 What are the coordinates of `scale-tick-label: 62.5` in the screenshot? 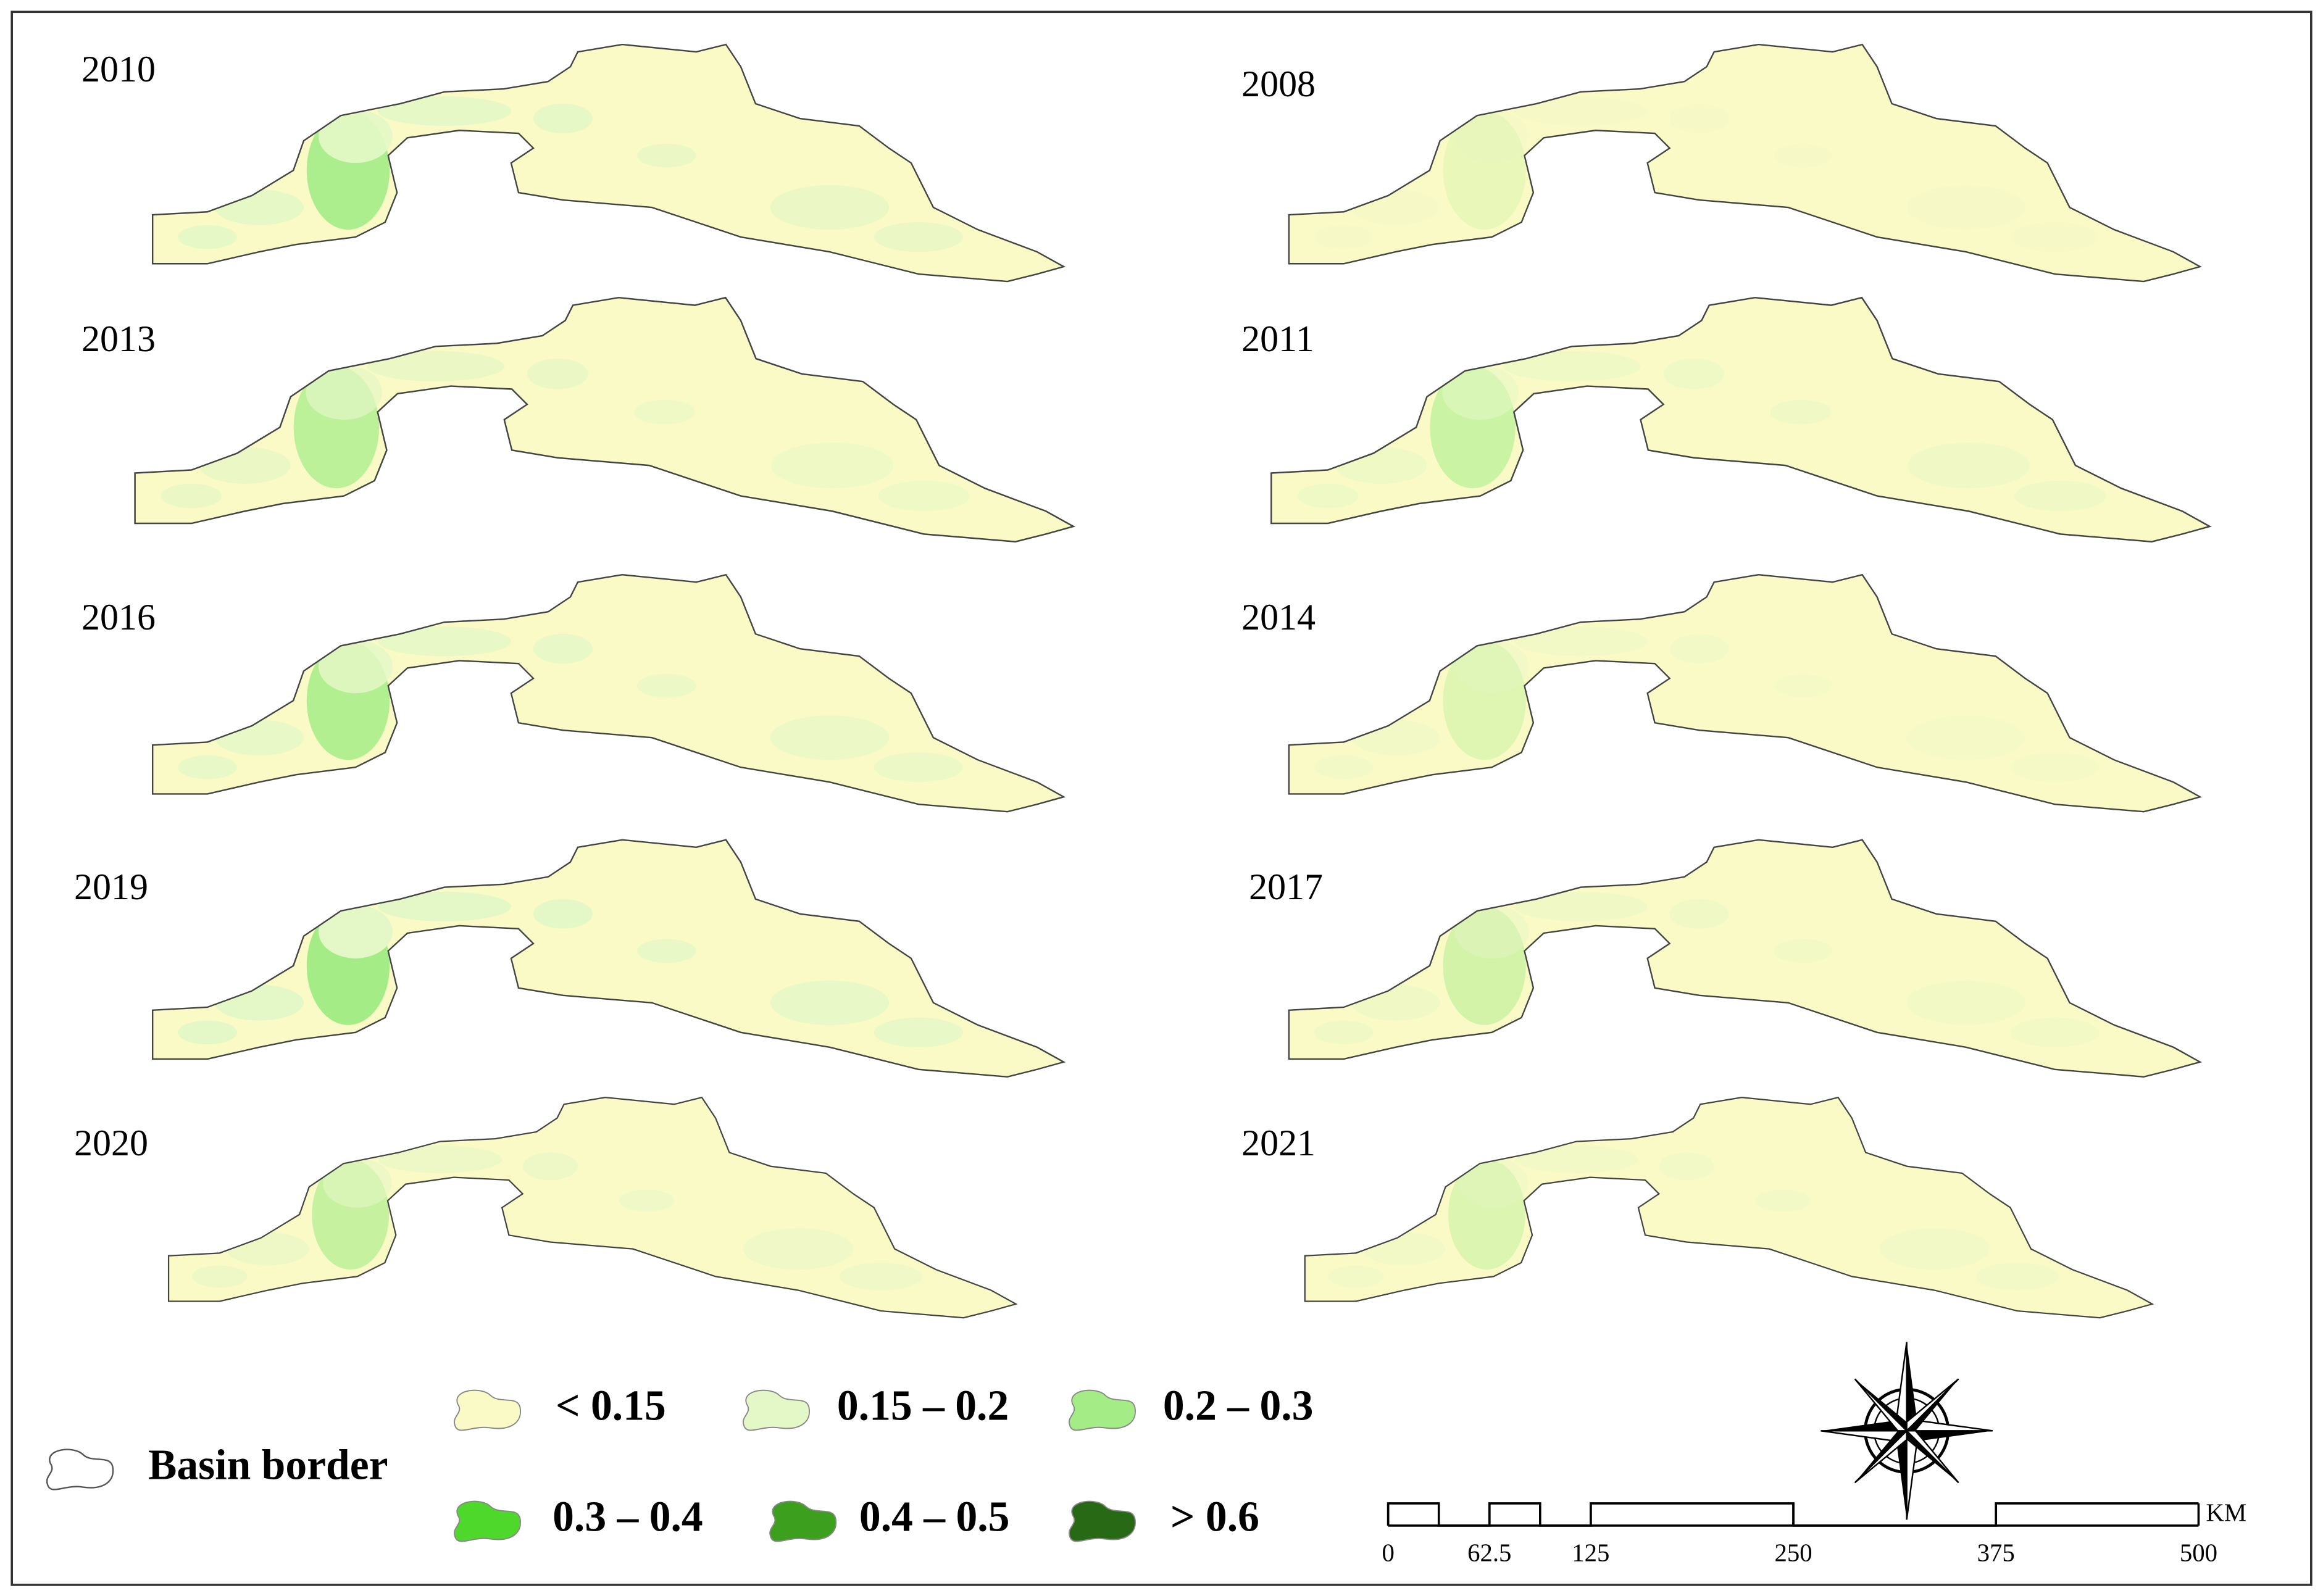 It's located at (1489, 1553).